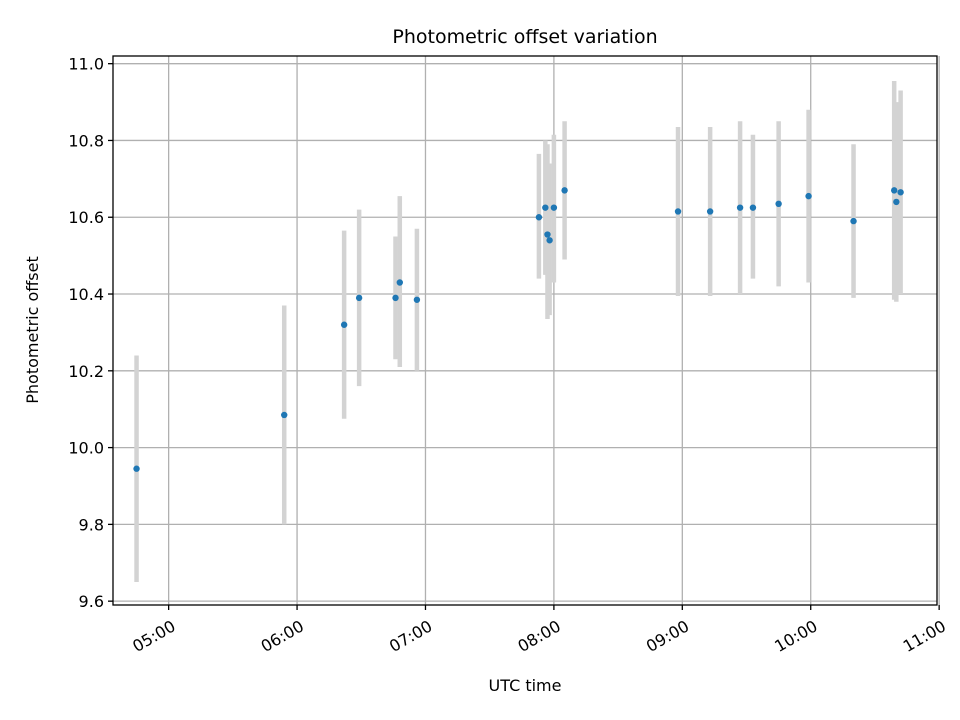 The width and height of the screenshot is (960, 720). I want to click on x-axis-label: UTC time, so click(525, 685).